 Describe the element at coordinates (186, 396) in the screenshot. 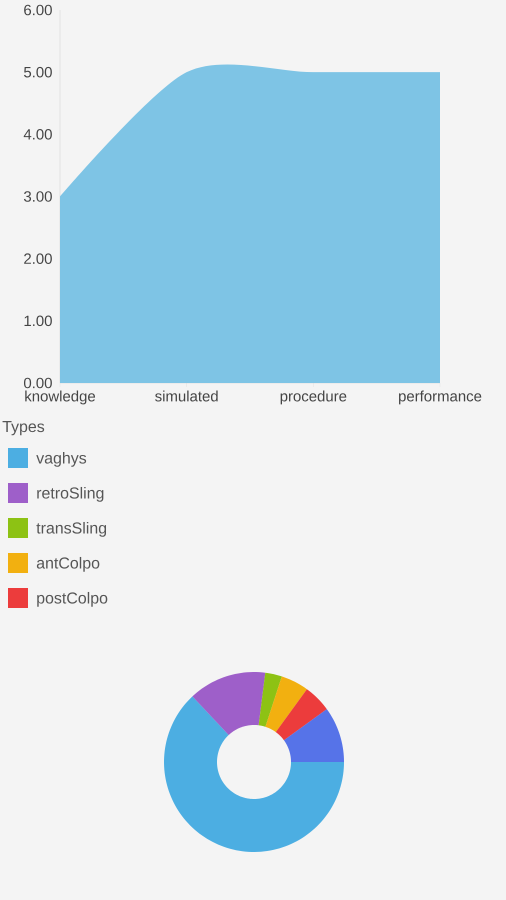

I see `x-tick-label: simulated` at that location.